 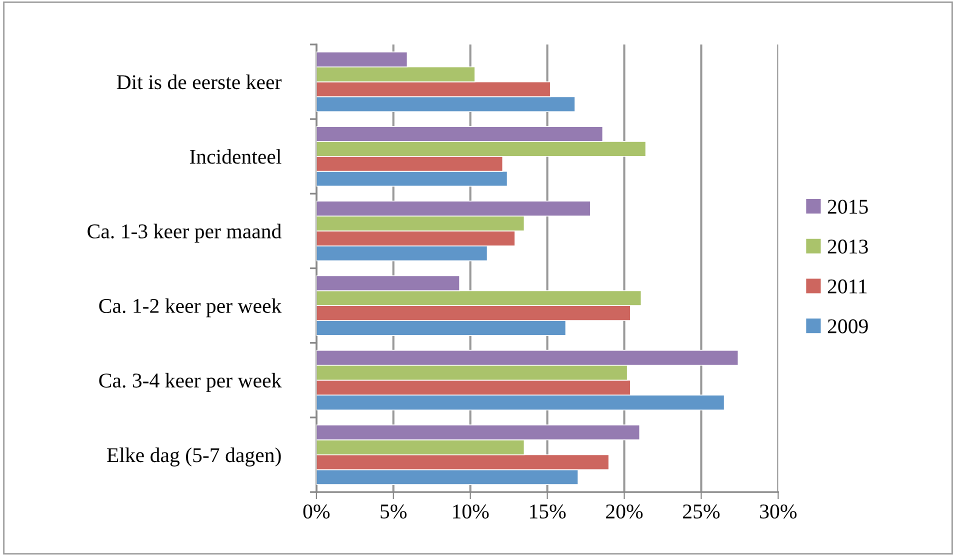 I want to click on x-tick-label: 0%, so click(x=316, y=511).